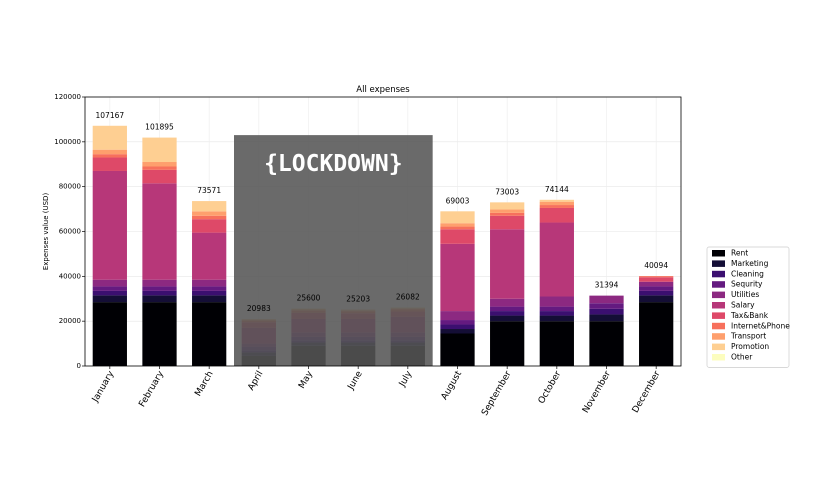  What do you see at coordinates (209, 217) in the screenshot?
I see `bar-segment-internet-phone-march` at bounding box center [209, 217].